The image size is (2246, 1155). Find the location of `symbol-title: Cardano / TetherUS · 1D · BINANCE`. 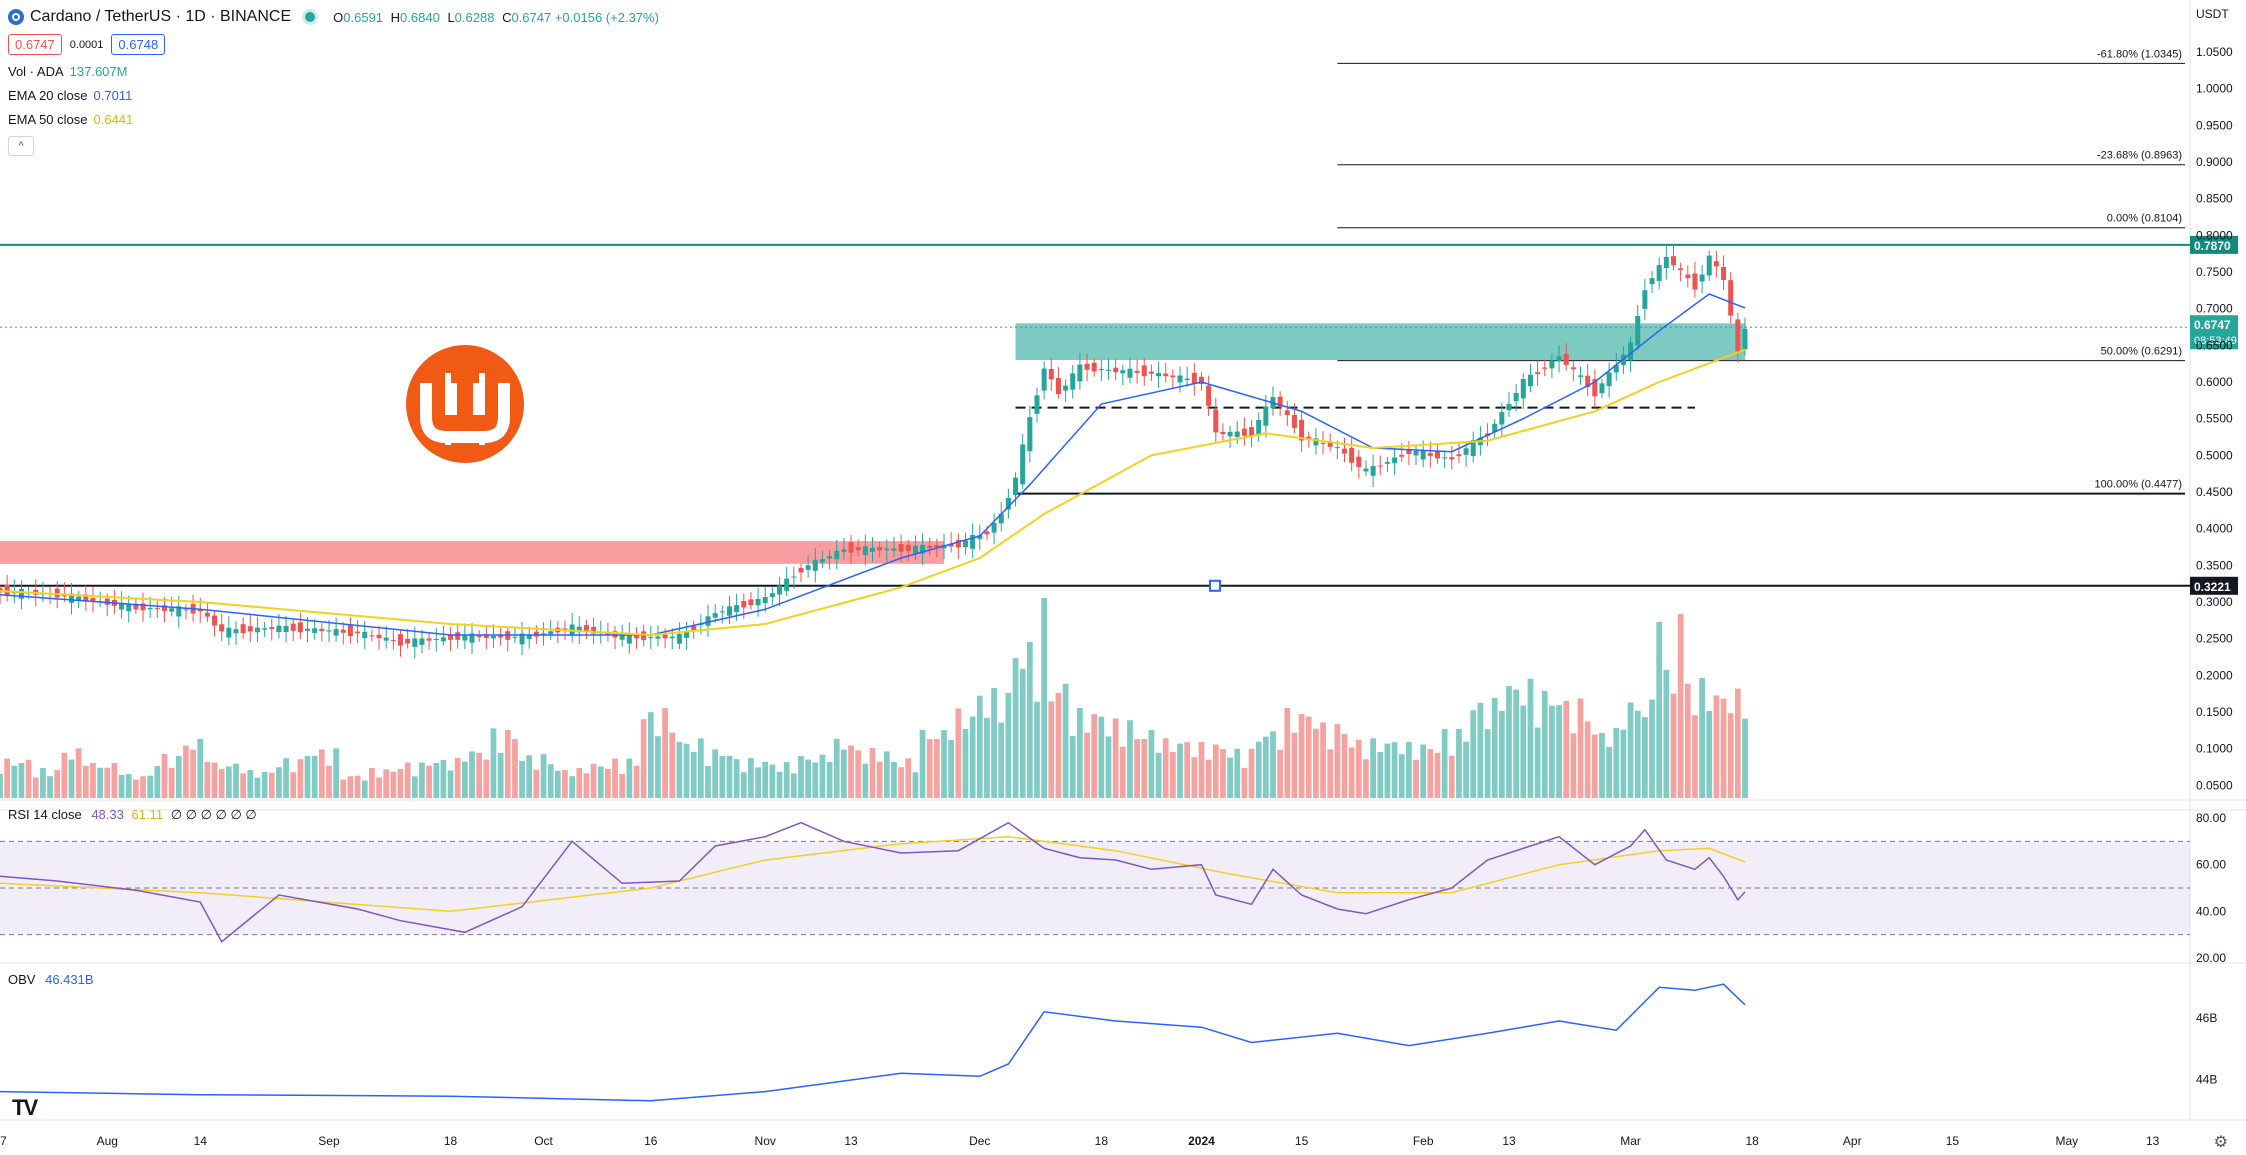

symbol-title: Cardano / TetherUS · 1D · BINANCE is located at coordinates (161, 16).